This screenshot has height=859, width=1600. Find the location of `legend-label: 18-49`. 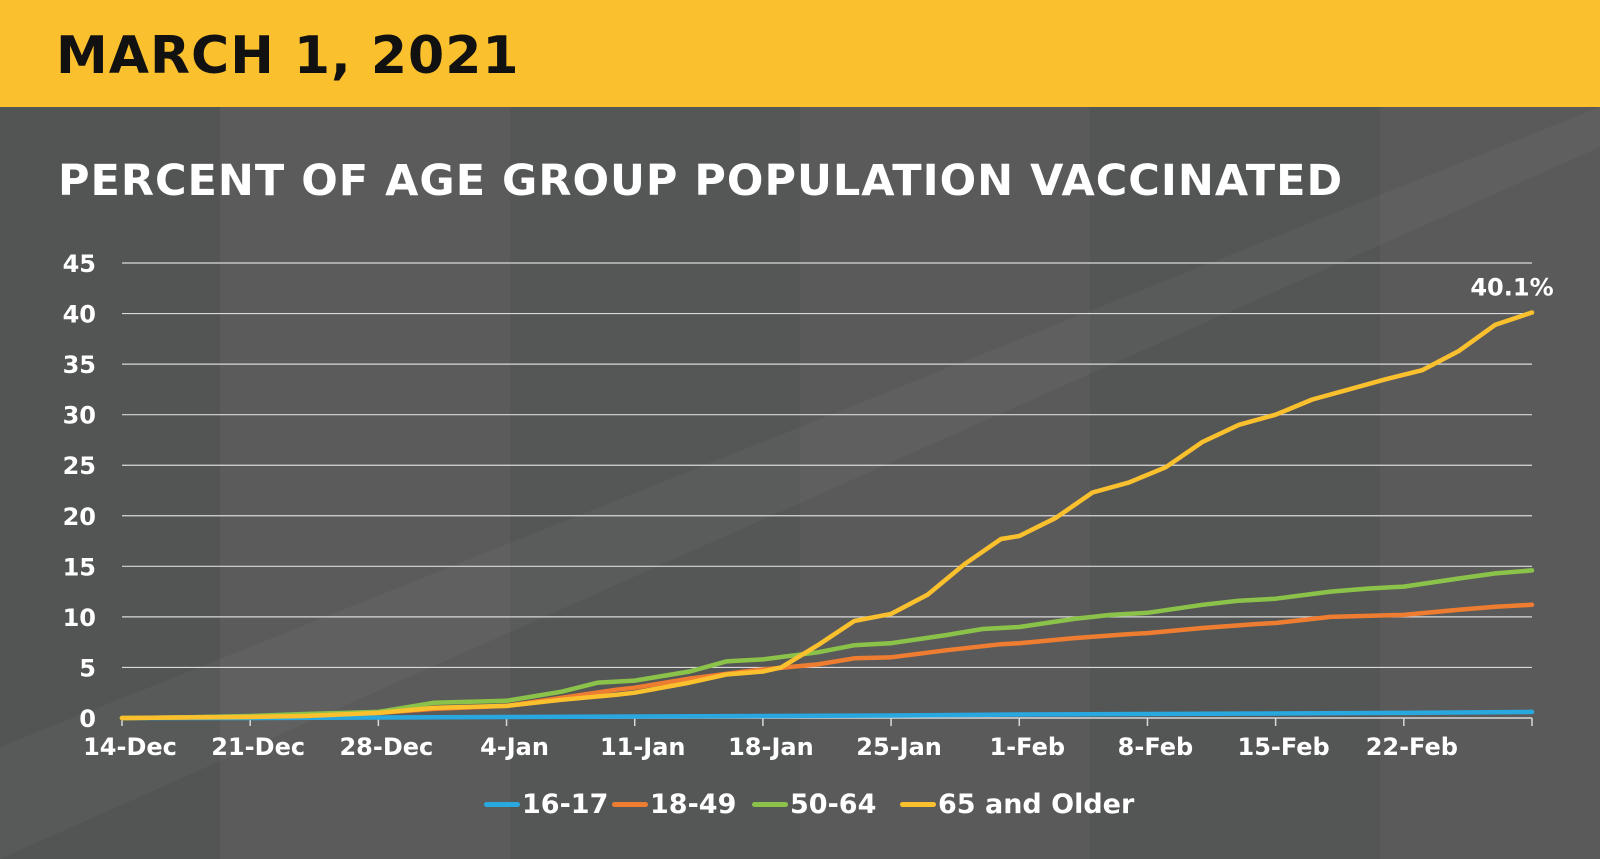

legend-label: 18-49 is located at coordinates (693, 804).